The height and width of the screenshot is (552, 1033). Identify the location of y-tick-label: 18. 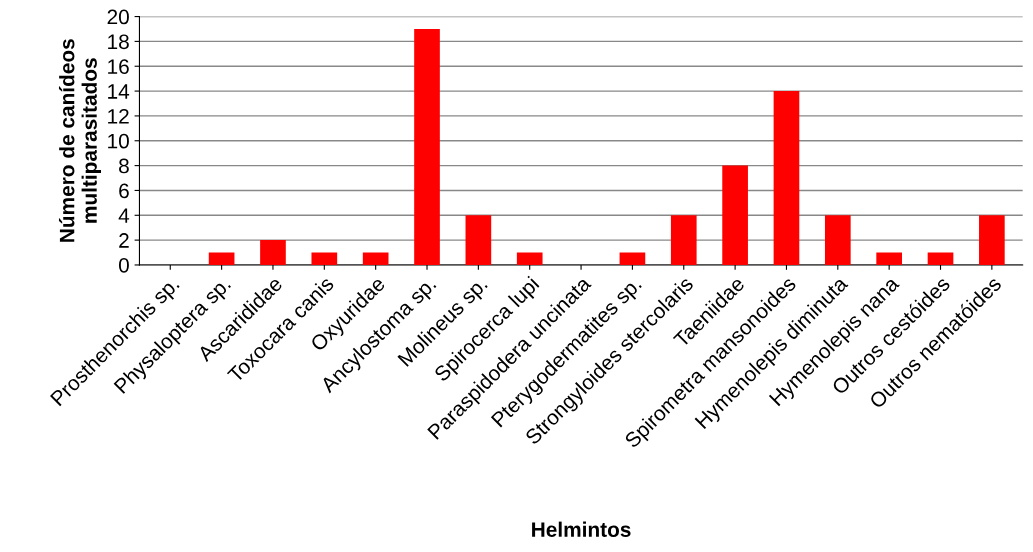
(118, 42).